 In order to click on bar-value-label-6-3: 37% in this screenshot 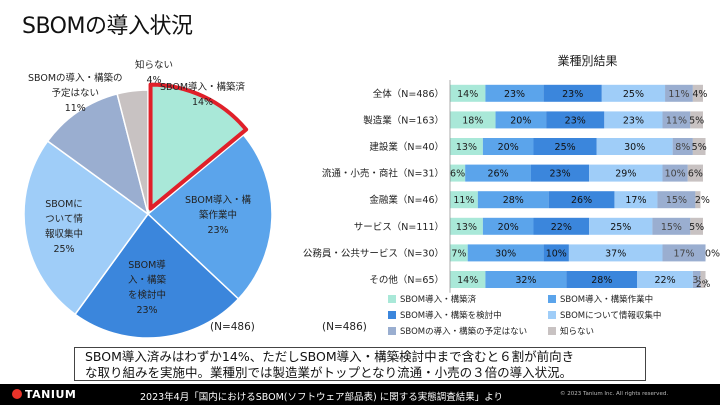, I will do `click(615, 253)`.